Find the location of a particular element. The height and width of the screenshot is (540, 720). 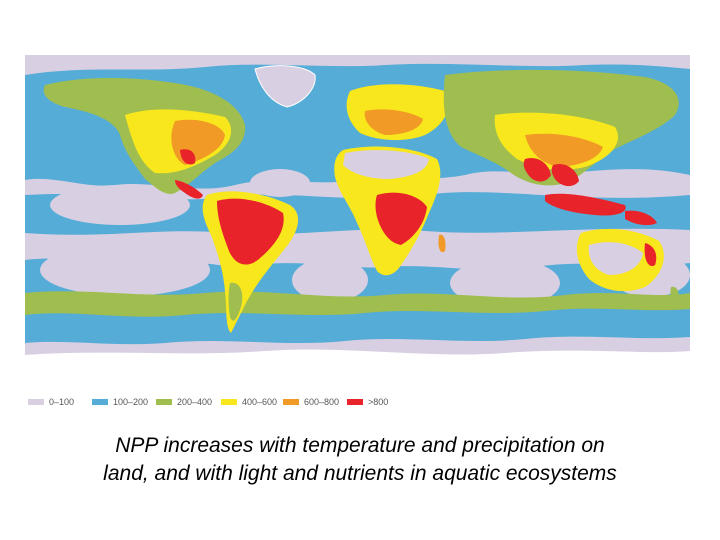

map-legend: 0–100 100–200 200–400 400–600 600–800 >800 is located at coordinates (248, 402).